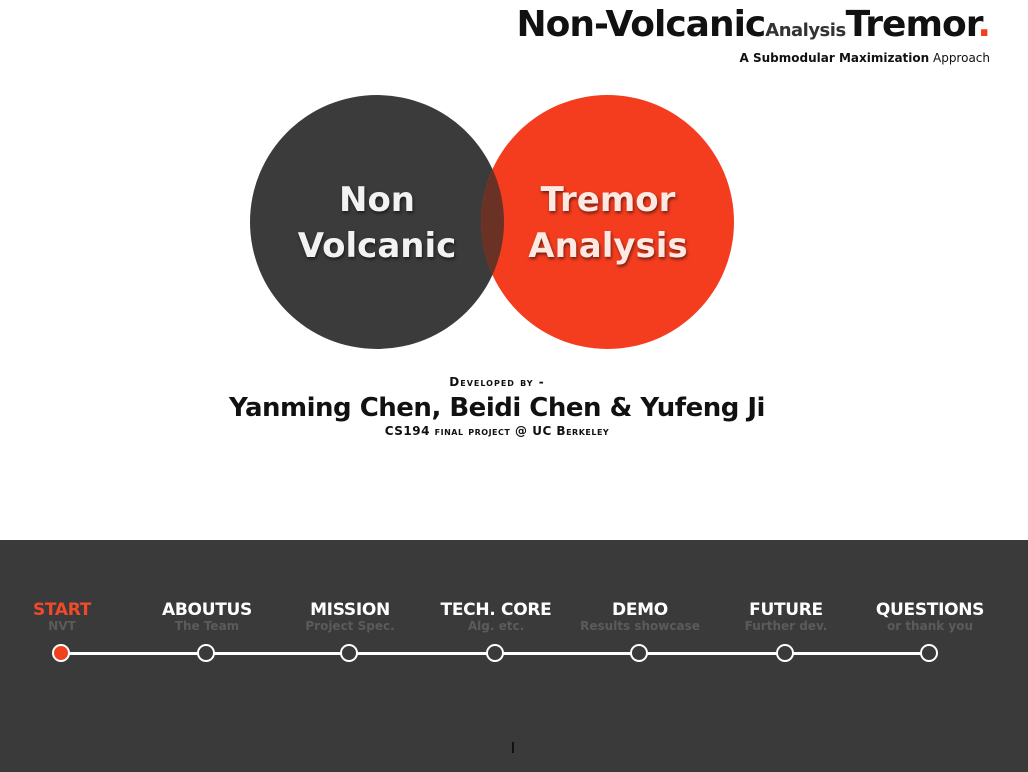  I want to click on app-subtitle: A Submodular Maximization Approach, so click(495, 58).